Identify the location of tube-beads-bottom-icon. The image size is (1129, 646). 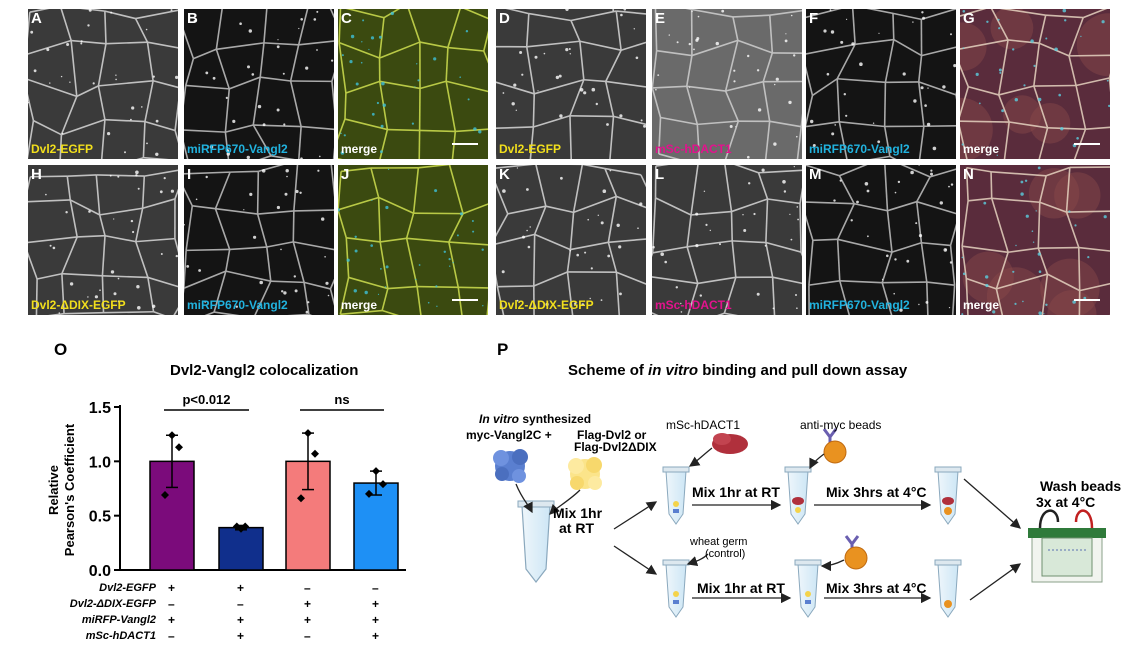
(808, 588).